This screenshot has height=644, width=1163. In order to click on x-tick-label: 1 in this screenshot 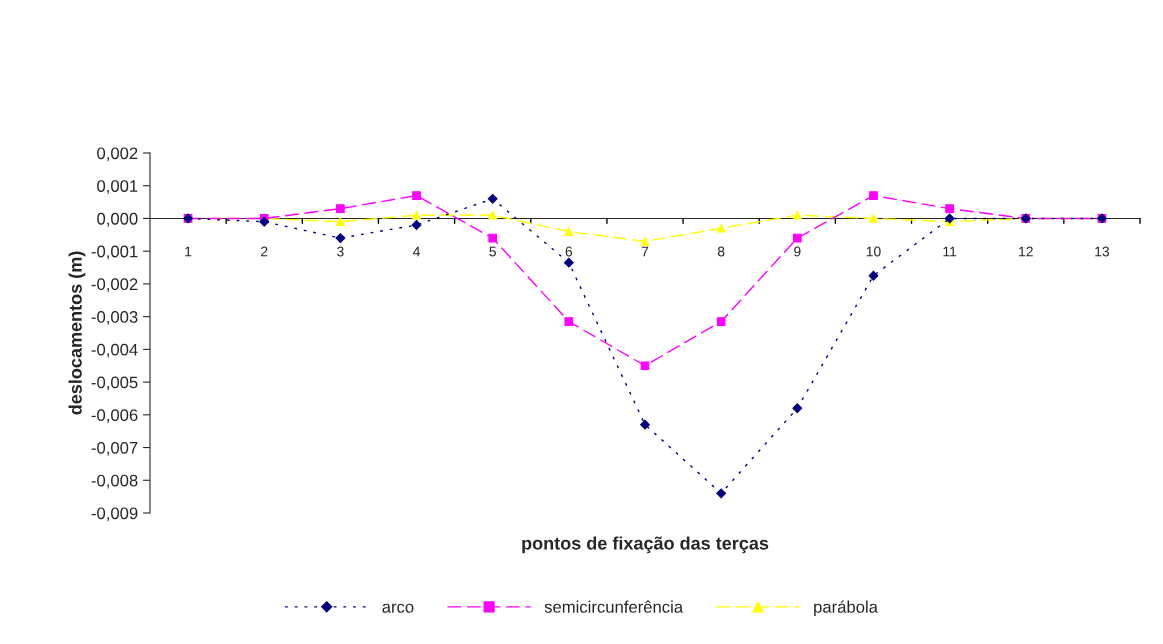, I will do `click(188, 251)`.